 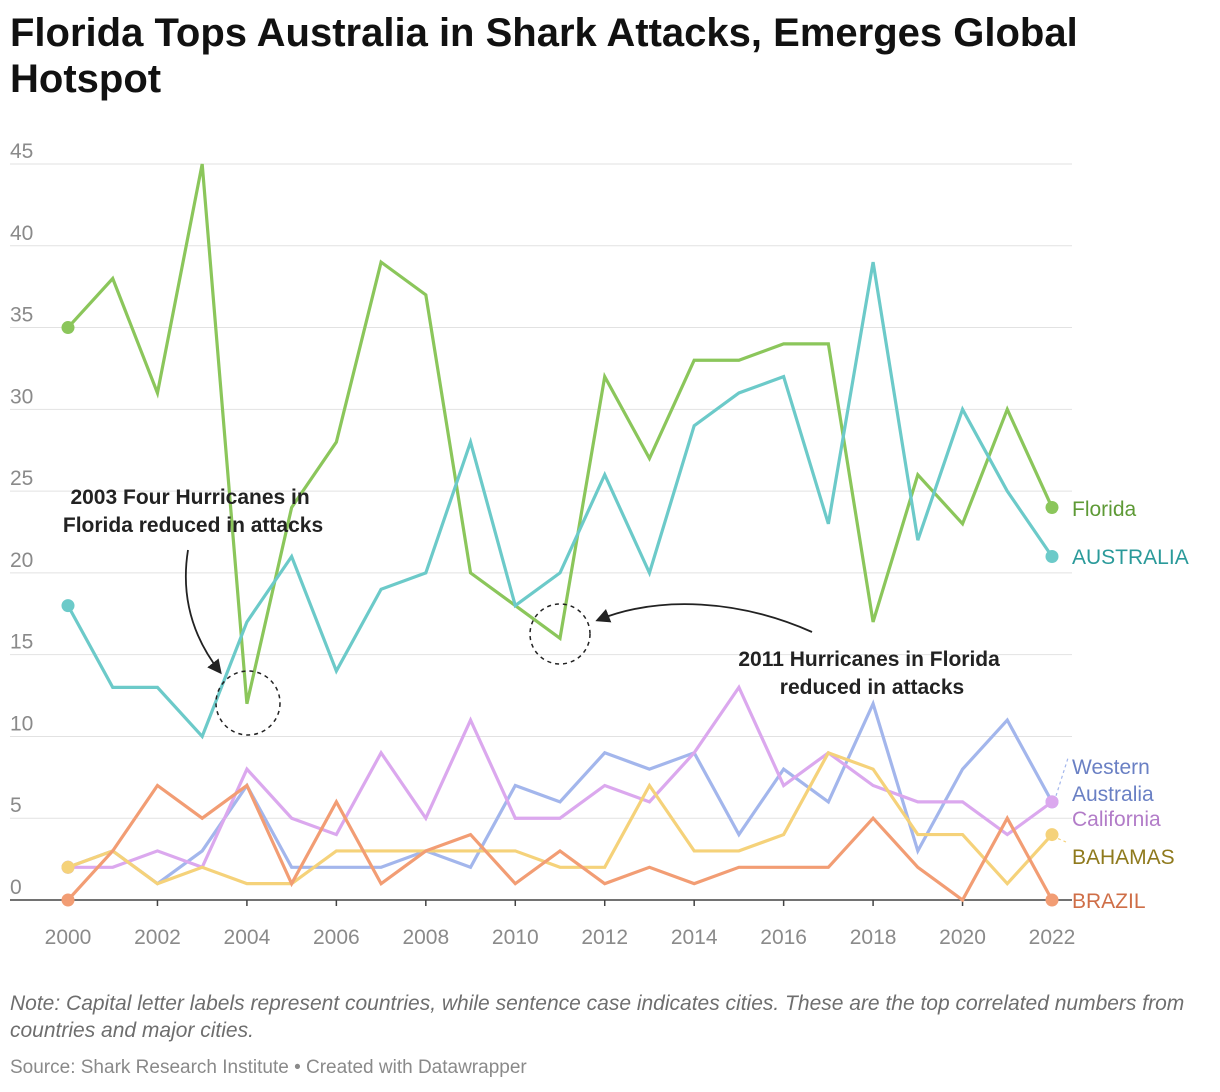 What do you see at coordinates (68, 937) in the screenshot?
I see `x-tick-label: 2000` at bounding box center [68, 937].